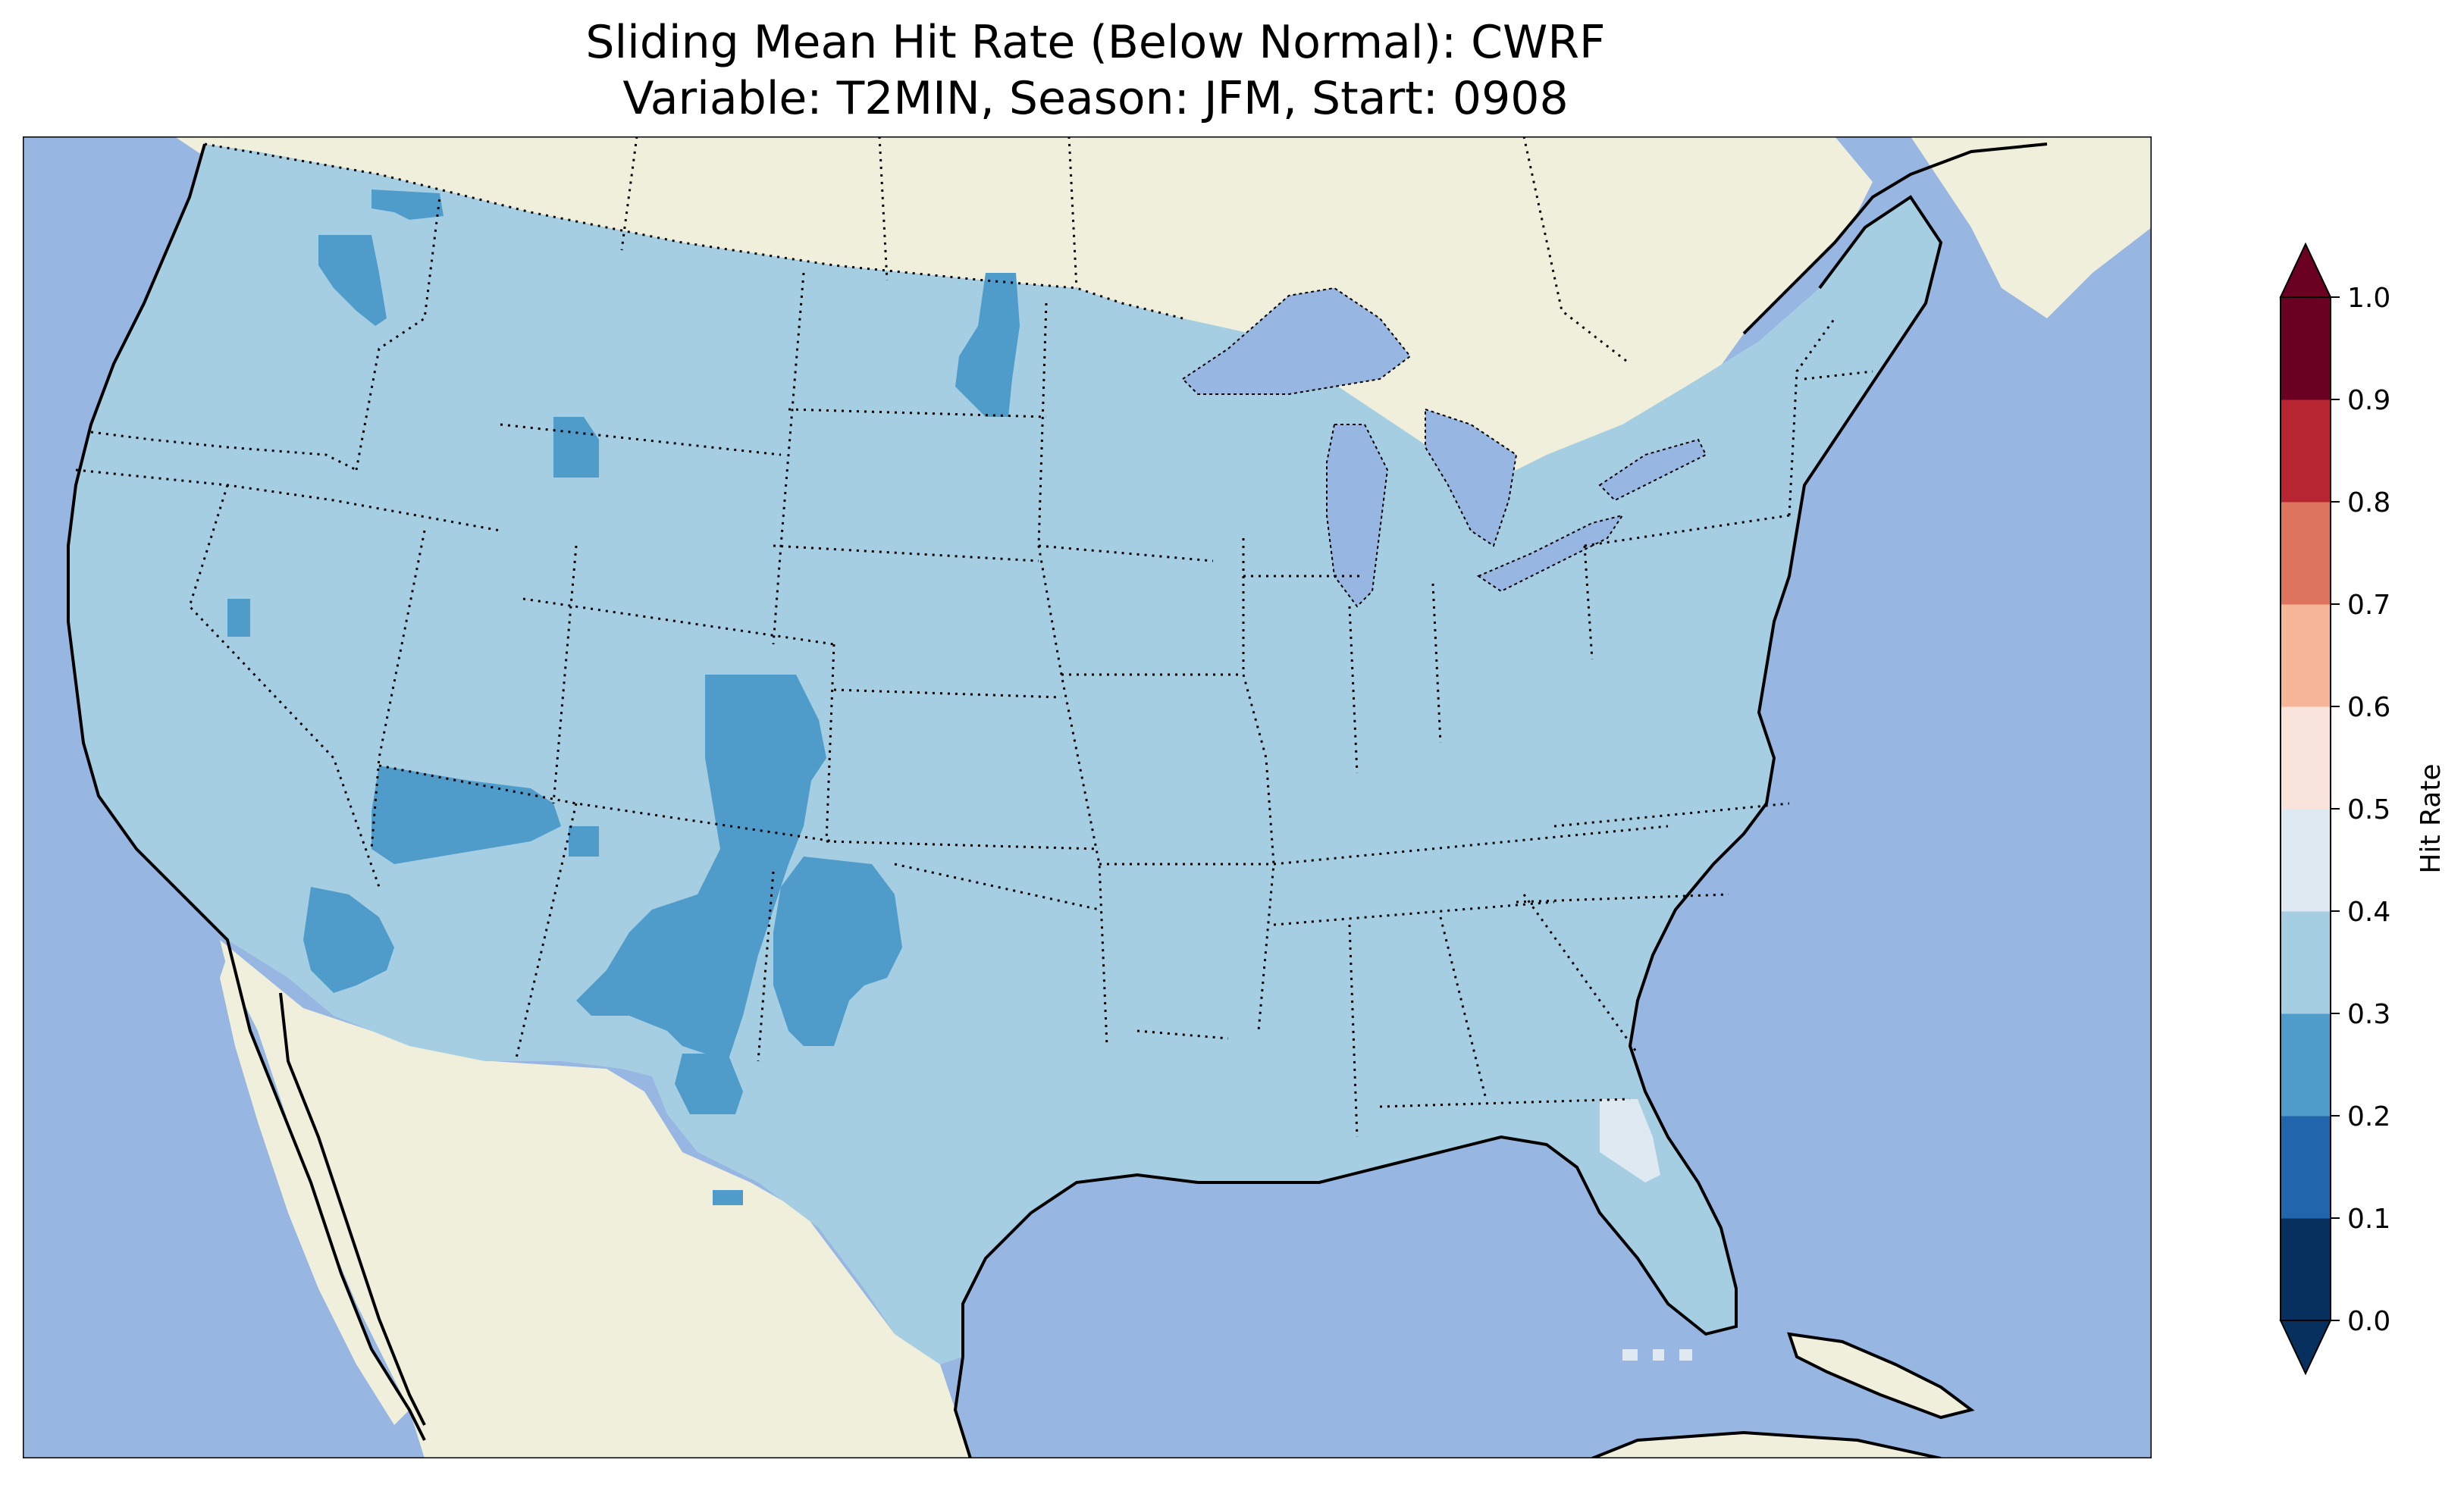 This screenshot has height=1494, width=2464. What do you see at coordinates (2368, 1219) in the screenshot?
I see `colorbar-tick-label: 0.1` at bounding box center [2368, 1219].